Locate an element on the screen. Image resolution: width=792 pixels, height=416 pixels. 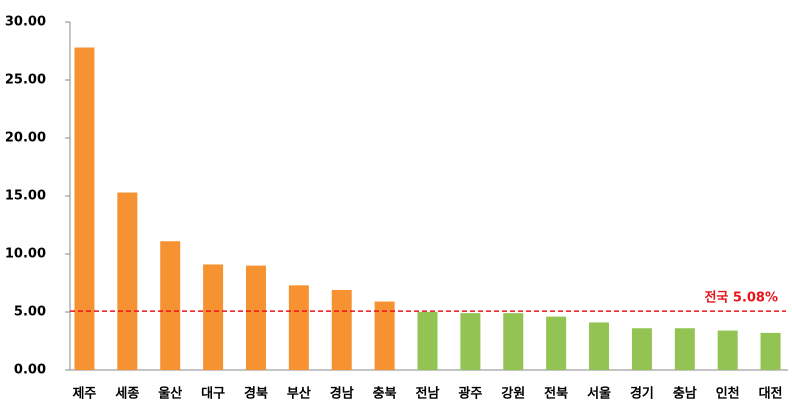
x-tick-label: 충남 is located at coordinates (685, 394).